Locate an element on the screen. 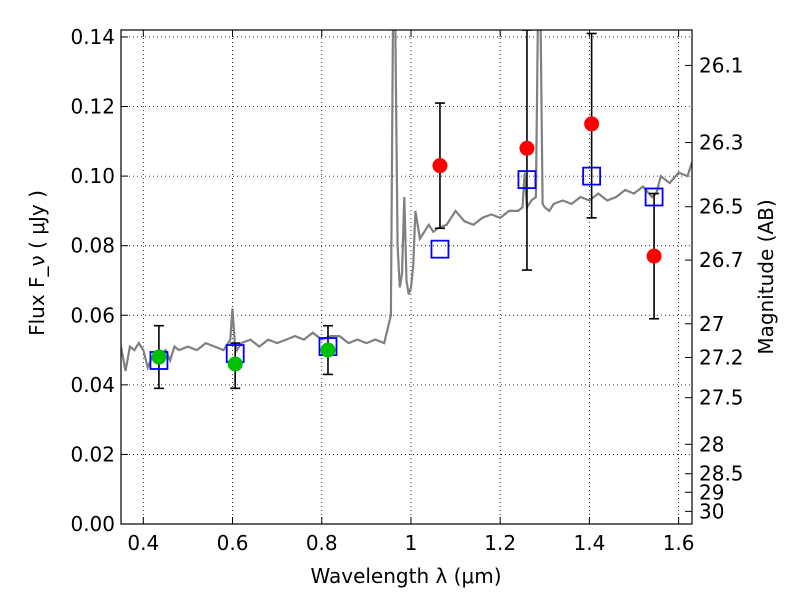 The width and height of the screenshot is (800, 600). x-tick-label: 0.6 is located at coordinates (233, 543).